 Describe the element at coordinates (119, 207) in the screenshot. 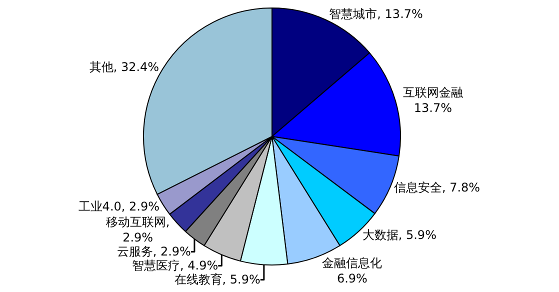

I see `slice-label: 工业4.0, 2.9%` at that location.